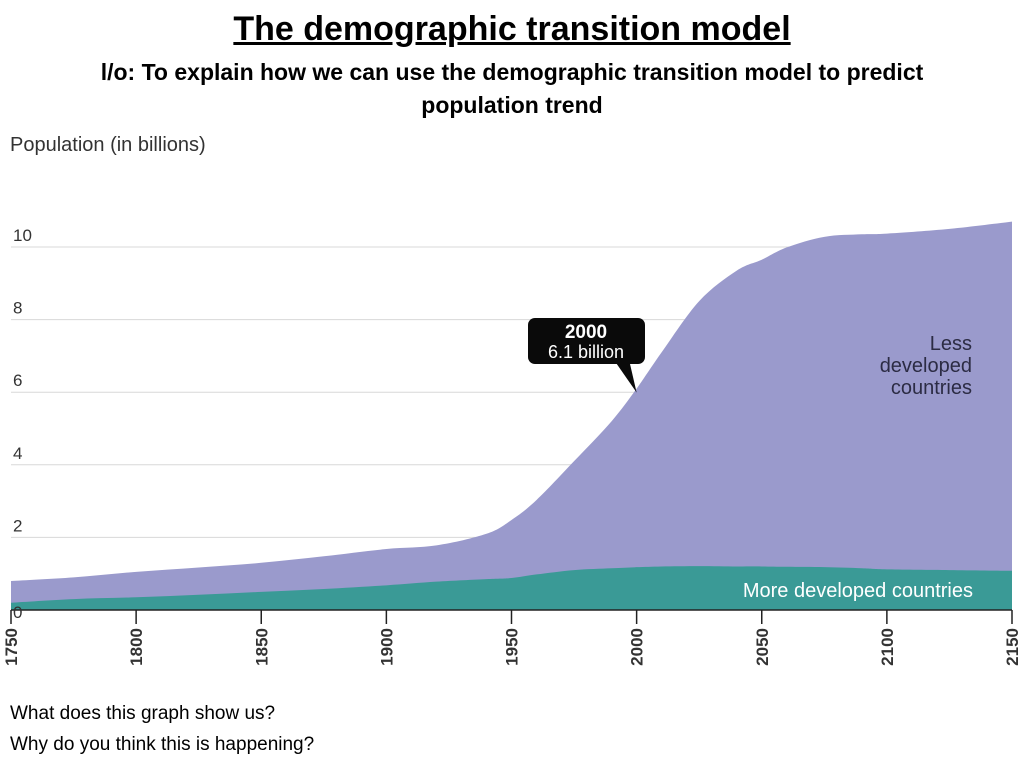 The image size is (1024, 768). I want to click on series-label-more-developed: More developed countries, so click(858, 591).